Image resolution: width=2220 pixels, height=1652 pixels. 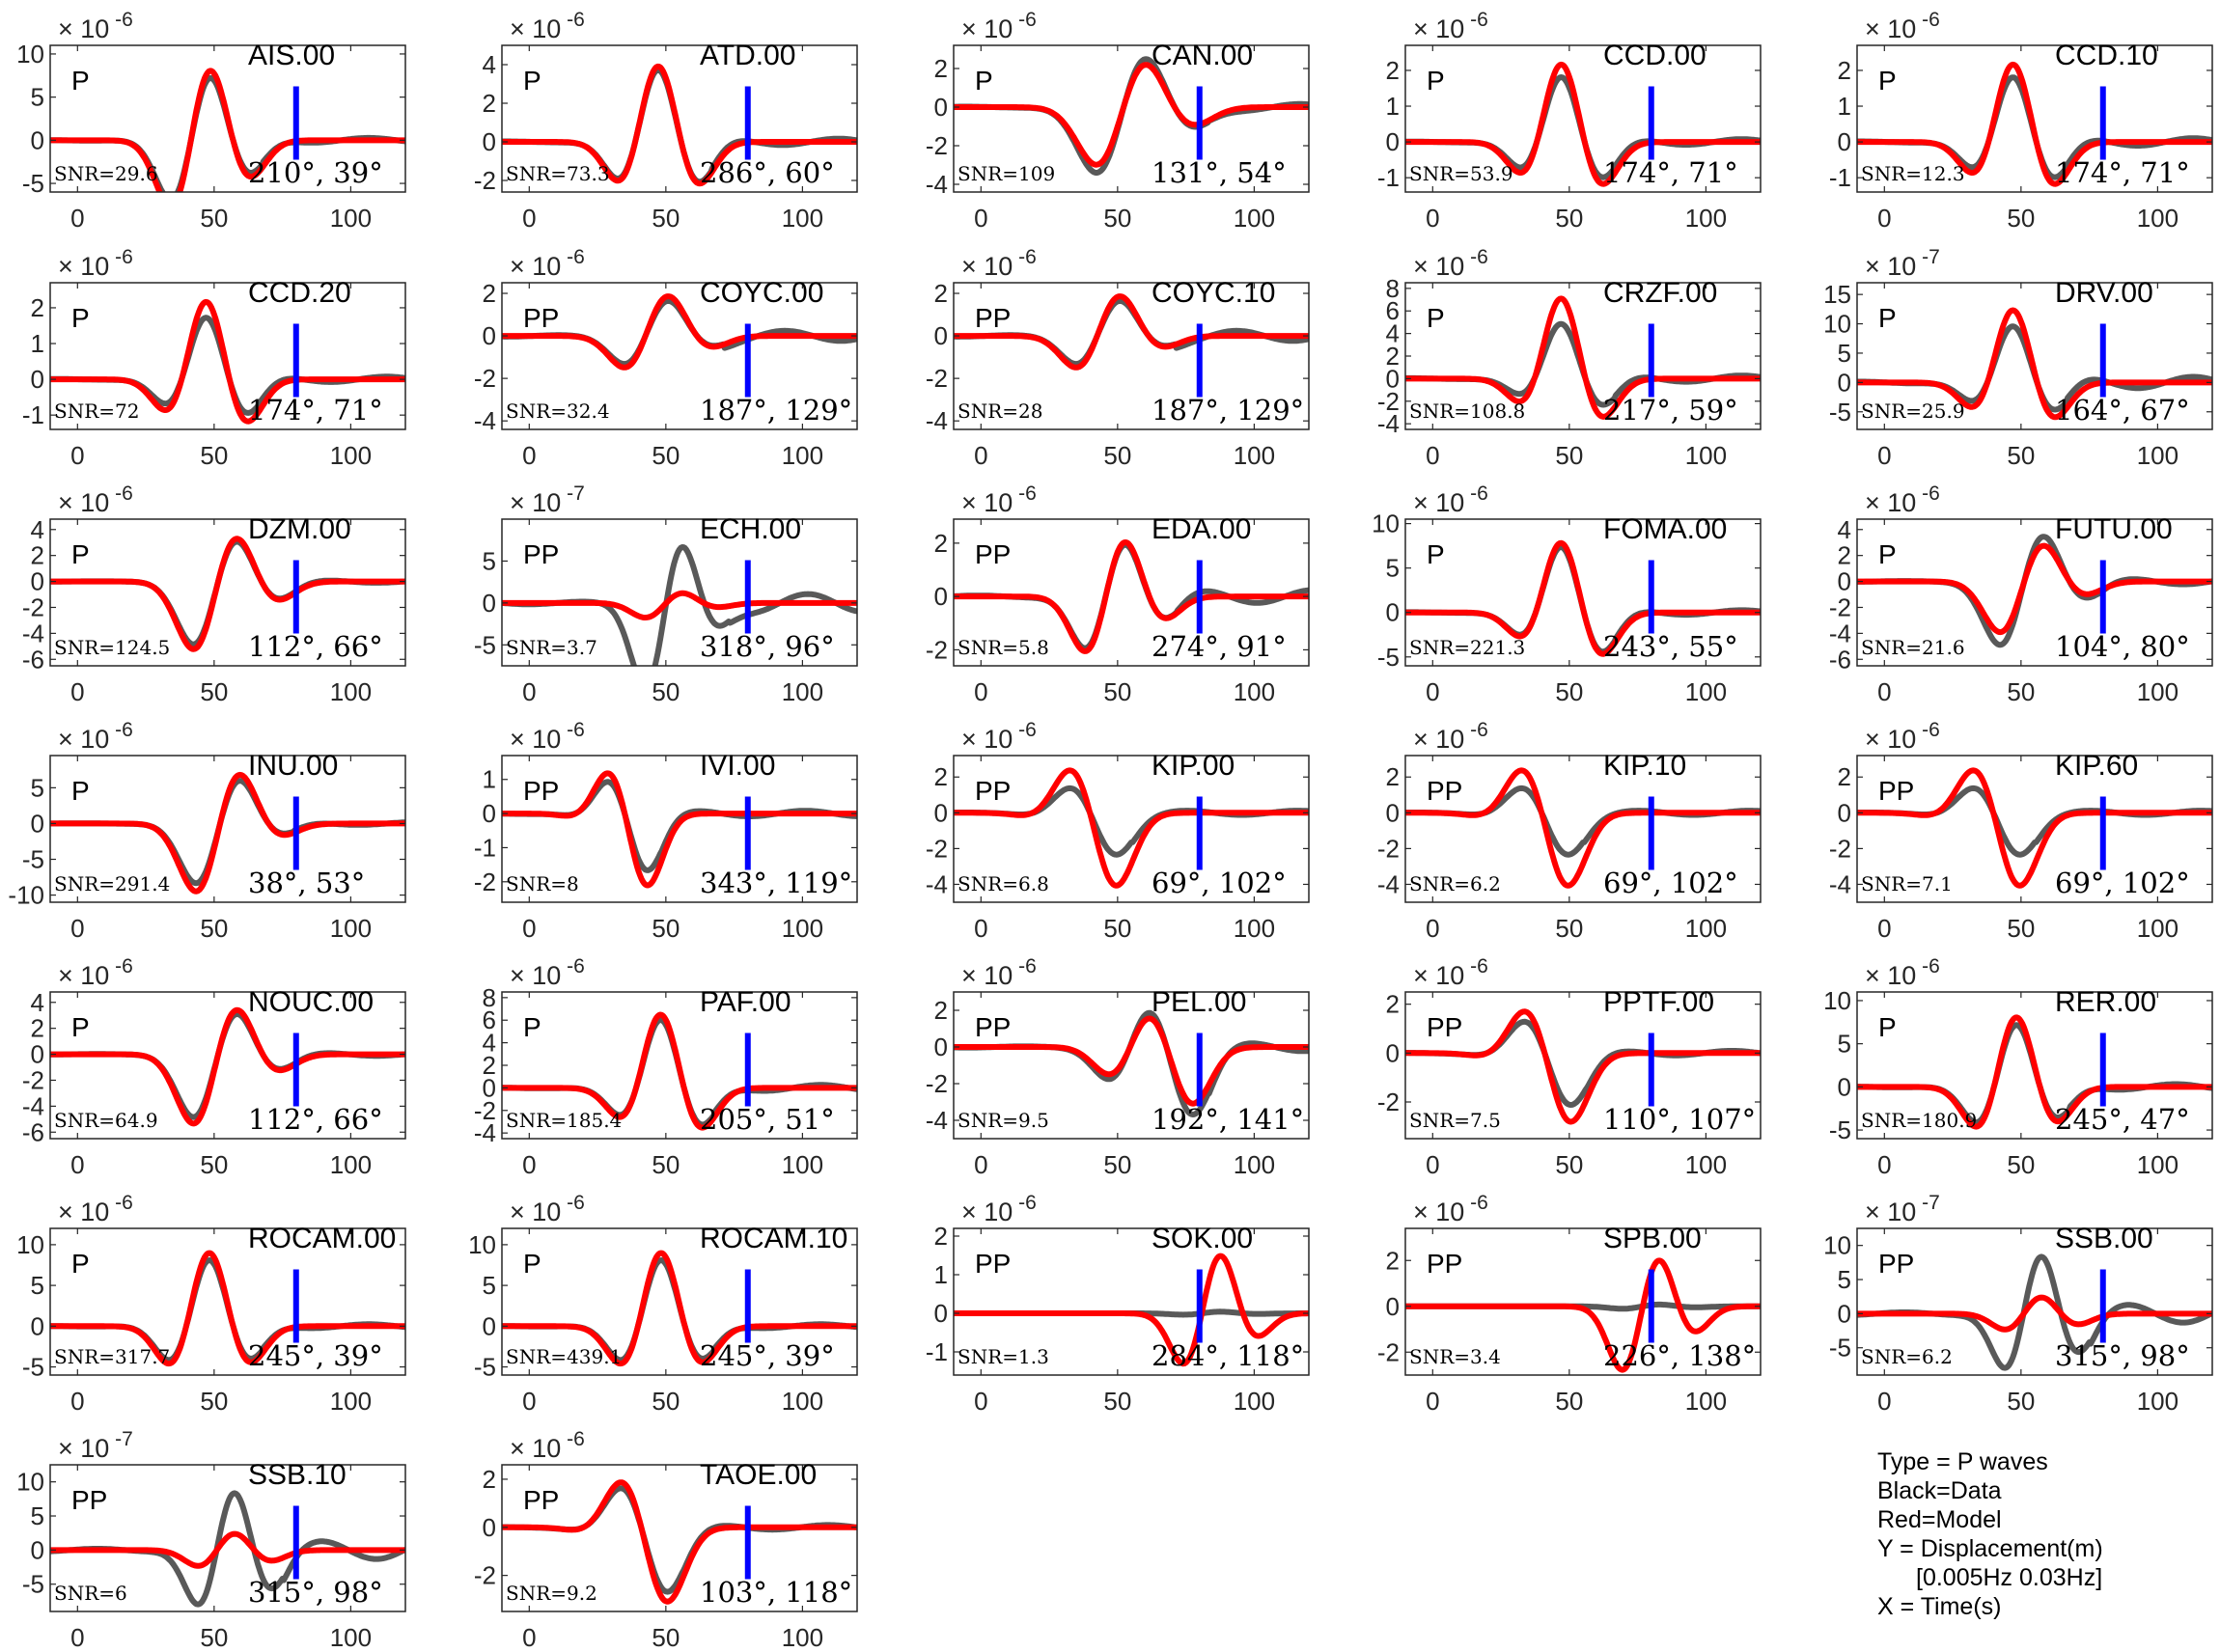 I want to click on station-label: COYC.10, so click(x=1213, y=293).